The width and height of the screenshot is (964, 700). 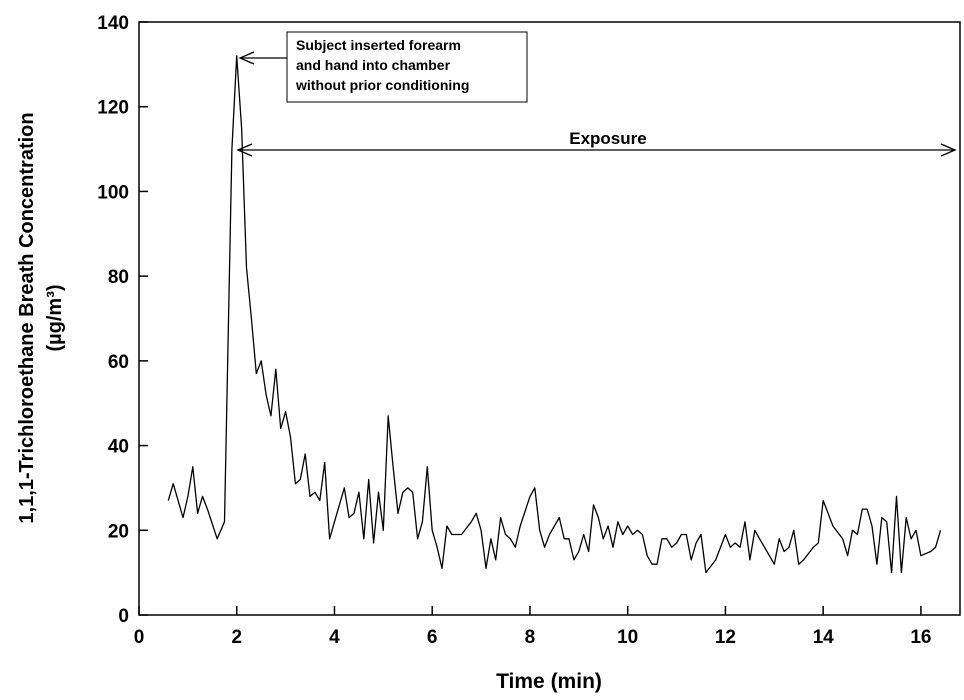 What do you see at coordinates (113, 192) in the screenshot?
I see `y-tick-label: 100` at bounding box center [113, 192].